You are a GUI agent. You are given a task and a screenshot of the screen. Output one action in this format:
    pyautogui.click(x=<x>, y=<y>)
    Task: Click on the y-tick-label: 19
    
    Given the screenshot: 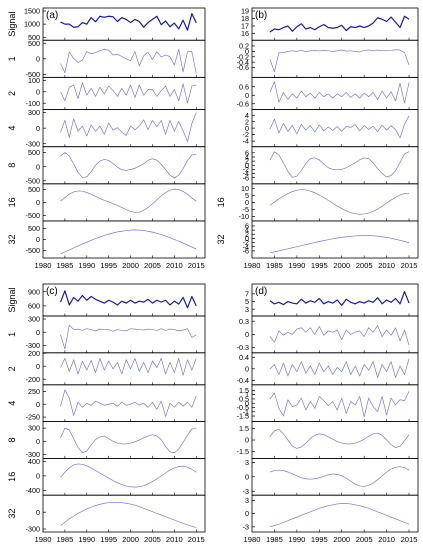 What is the action you would take?
    pyautogui.click(x=245, y=11)
    